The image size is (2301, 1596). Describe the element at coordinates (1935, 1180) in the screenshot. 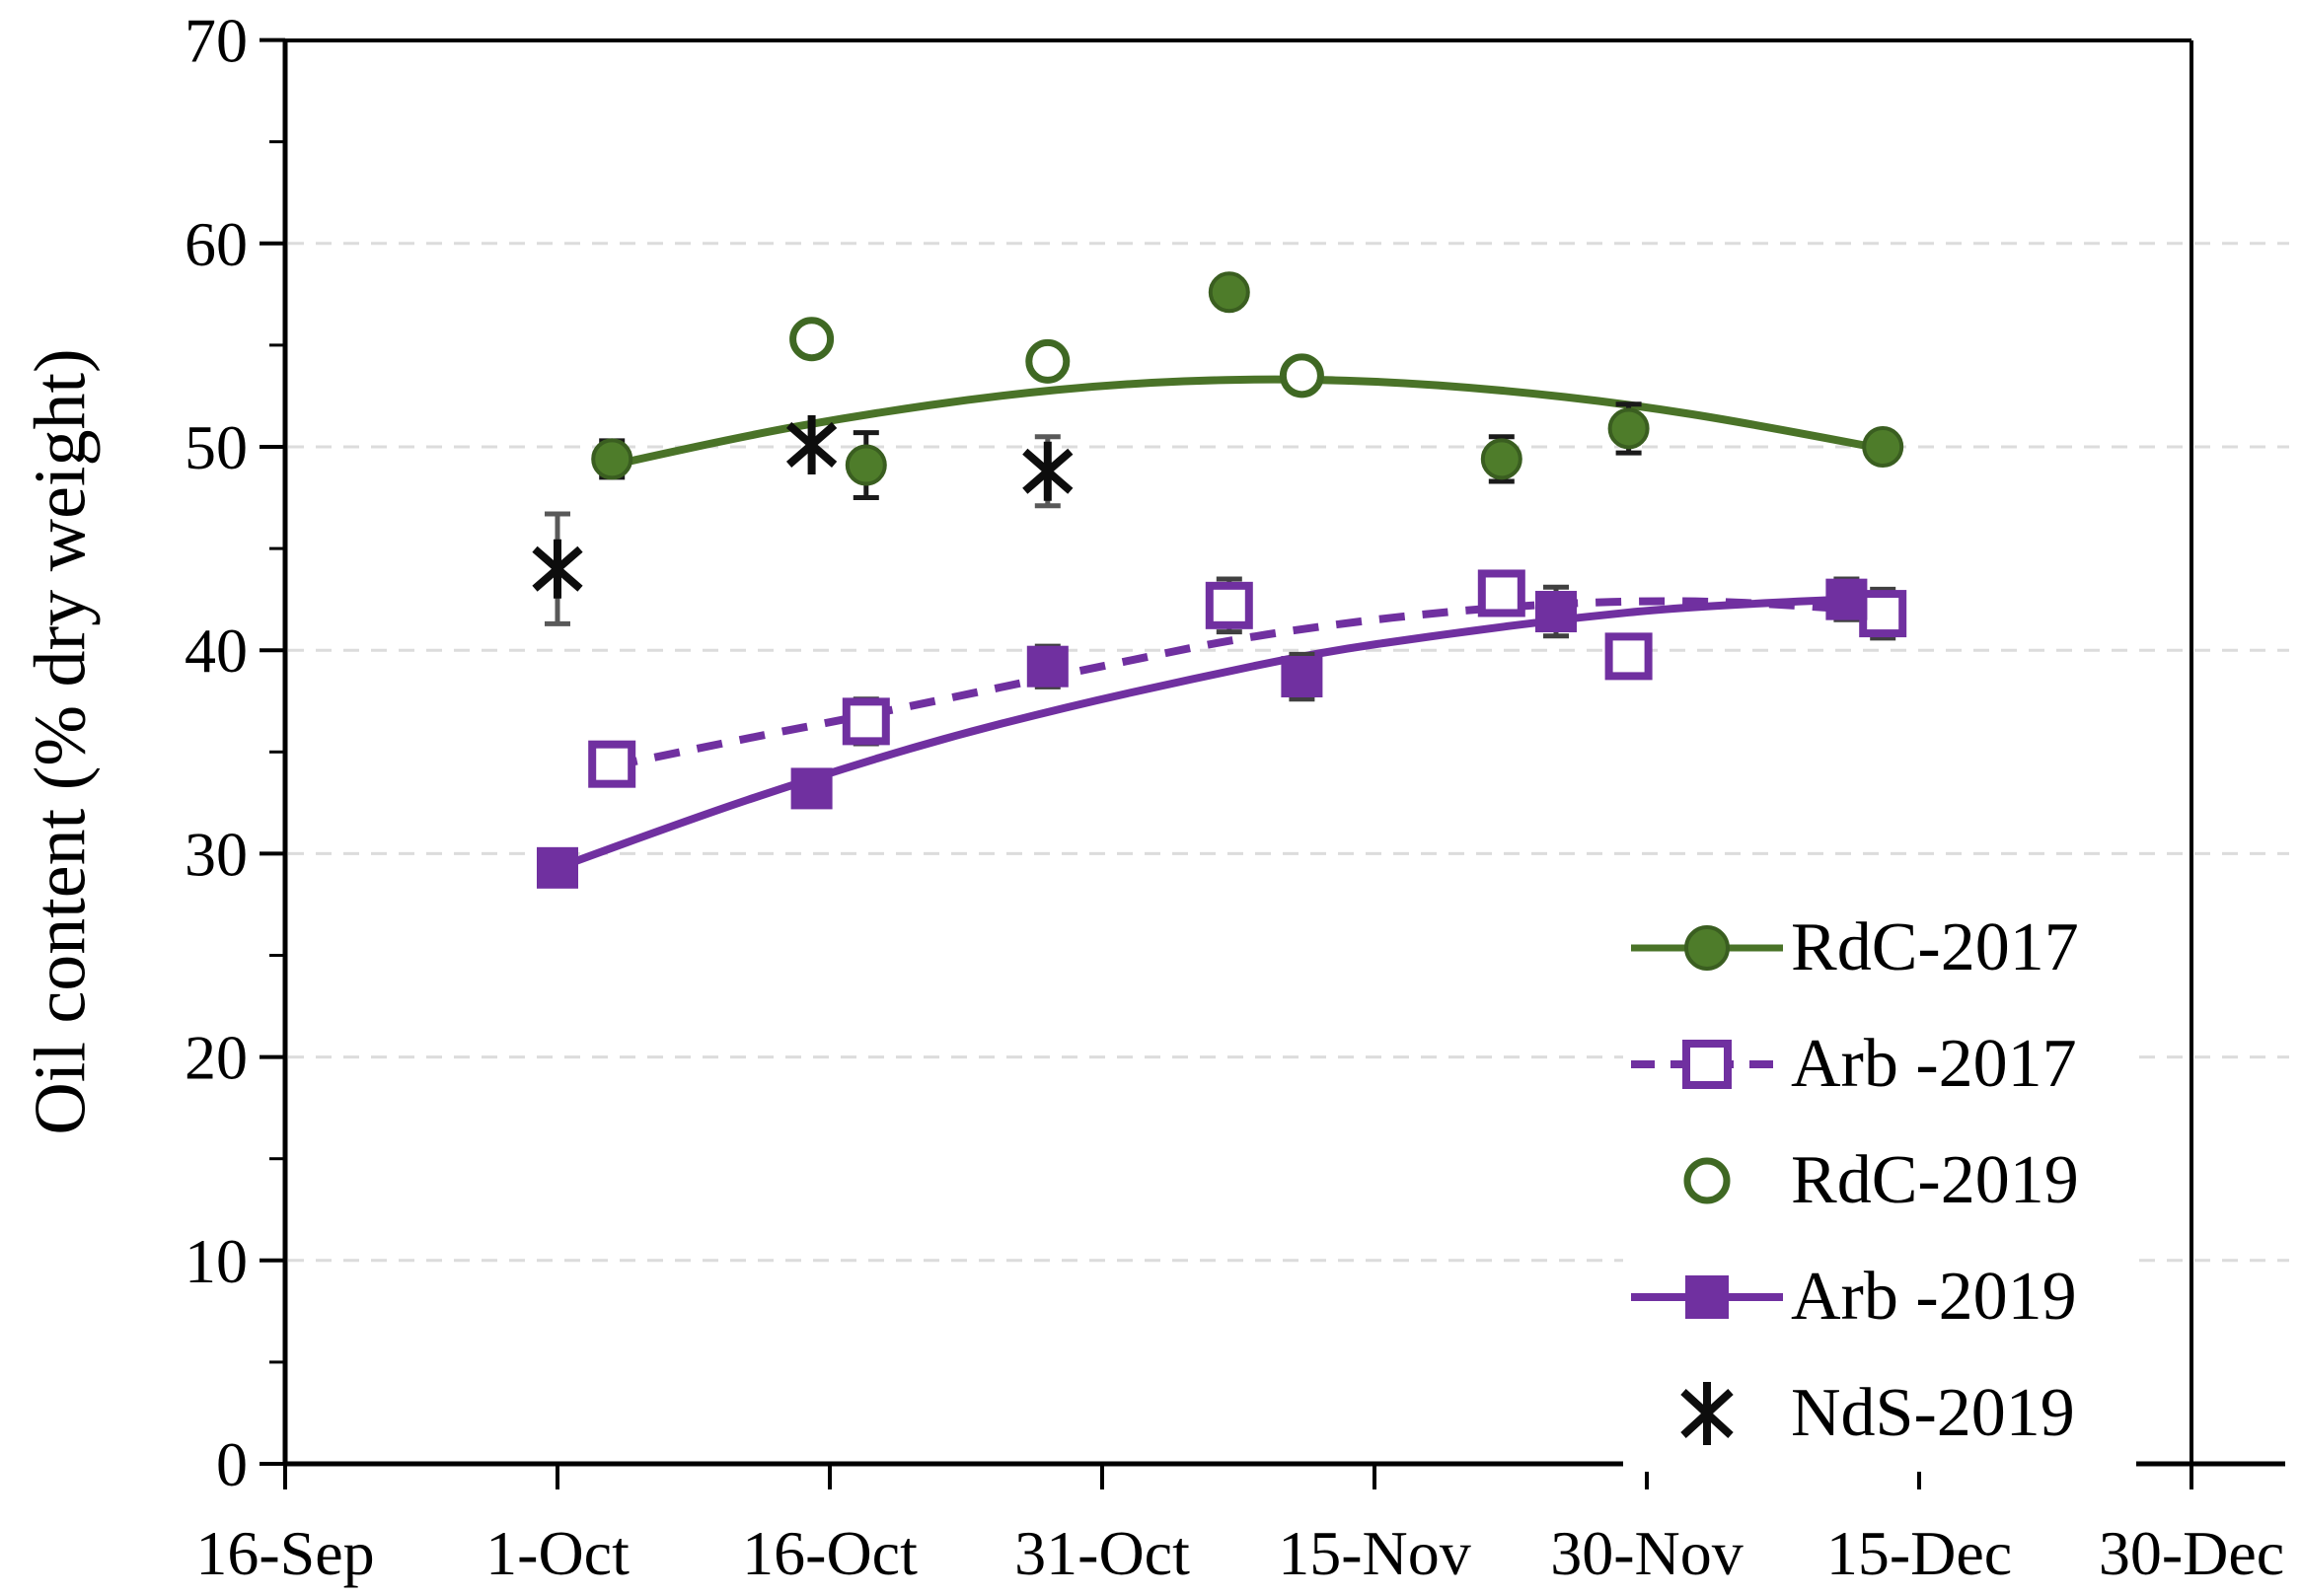

I see `legend-label: RdC-2019` at that location.